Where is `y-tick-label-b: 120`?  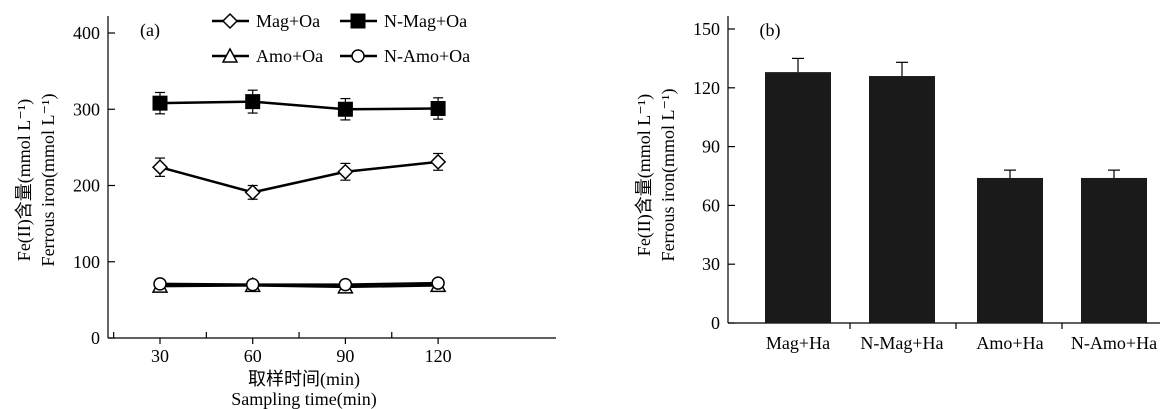
y-tick-label-b: 120 is located at coordinates (706, 88).